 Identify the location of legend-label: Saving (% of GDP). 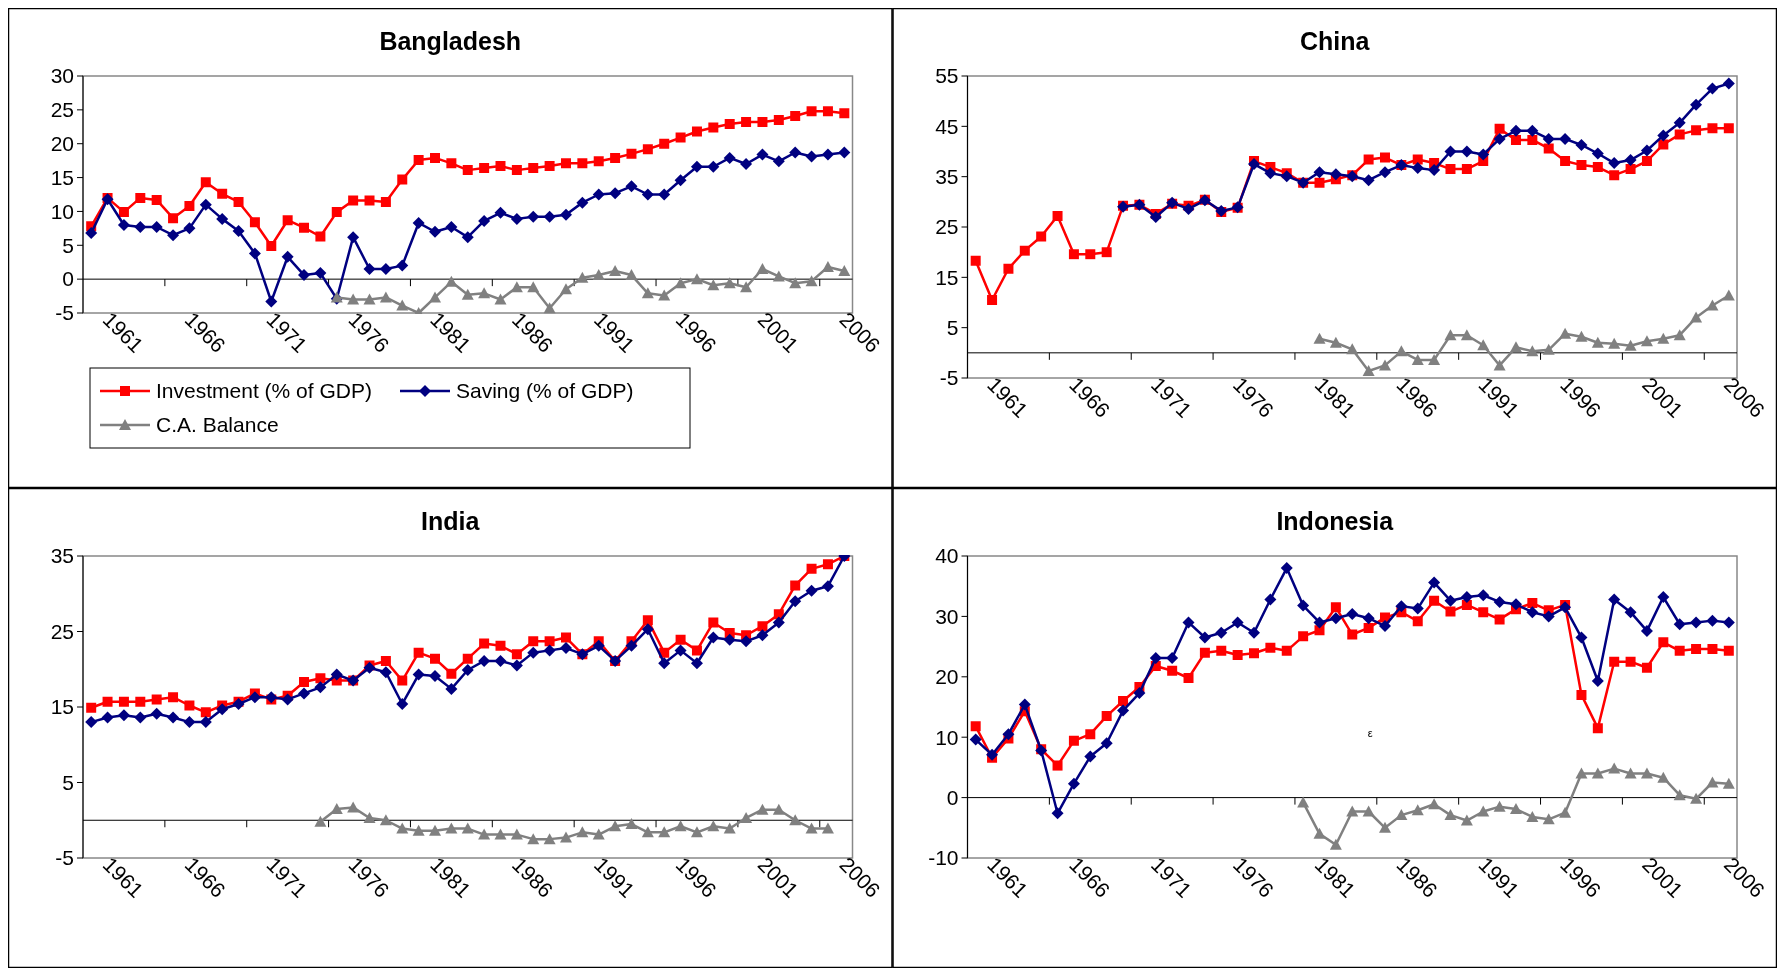
(545, 391).